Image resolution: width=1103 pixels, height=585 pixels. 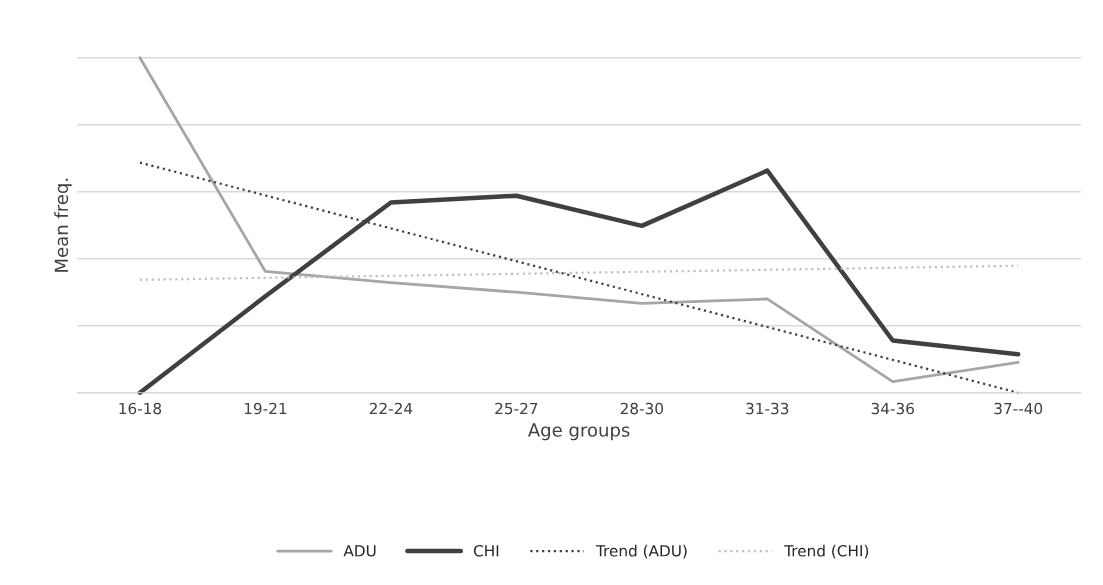 I want to click on legend-label: Trend (ADU), so click(x=641, y=551).